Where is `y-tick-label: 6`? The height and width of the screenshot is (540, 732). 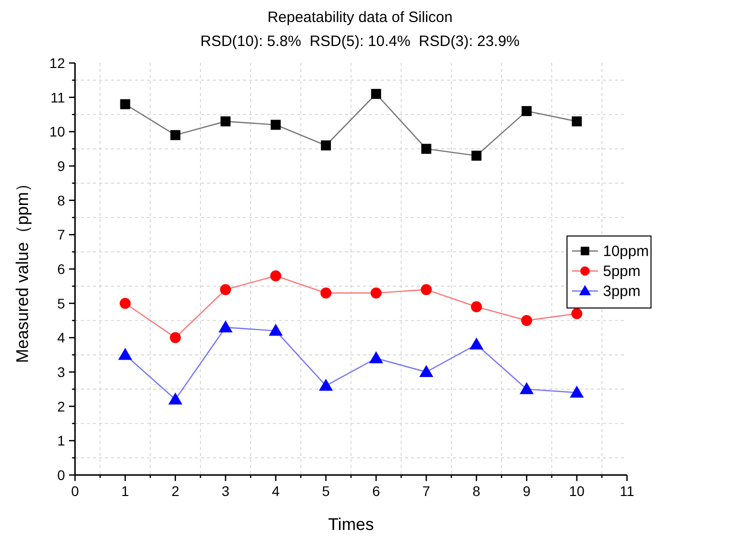
y-tick-label: 6 is located at coordinates (61, 269).